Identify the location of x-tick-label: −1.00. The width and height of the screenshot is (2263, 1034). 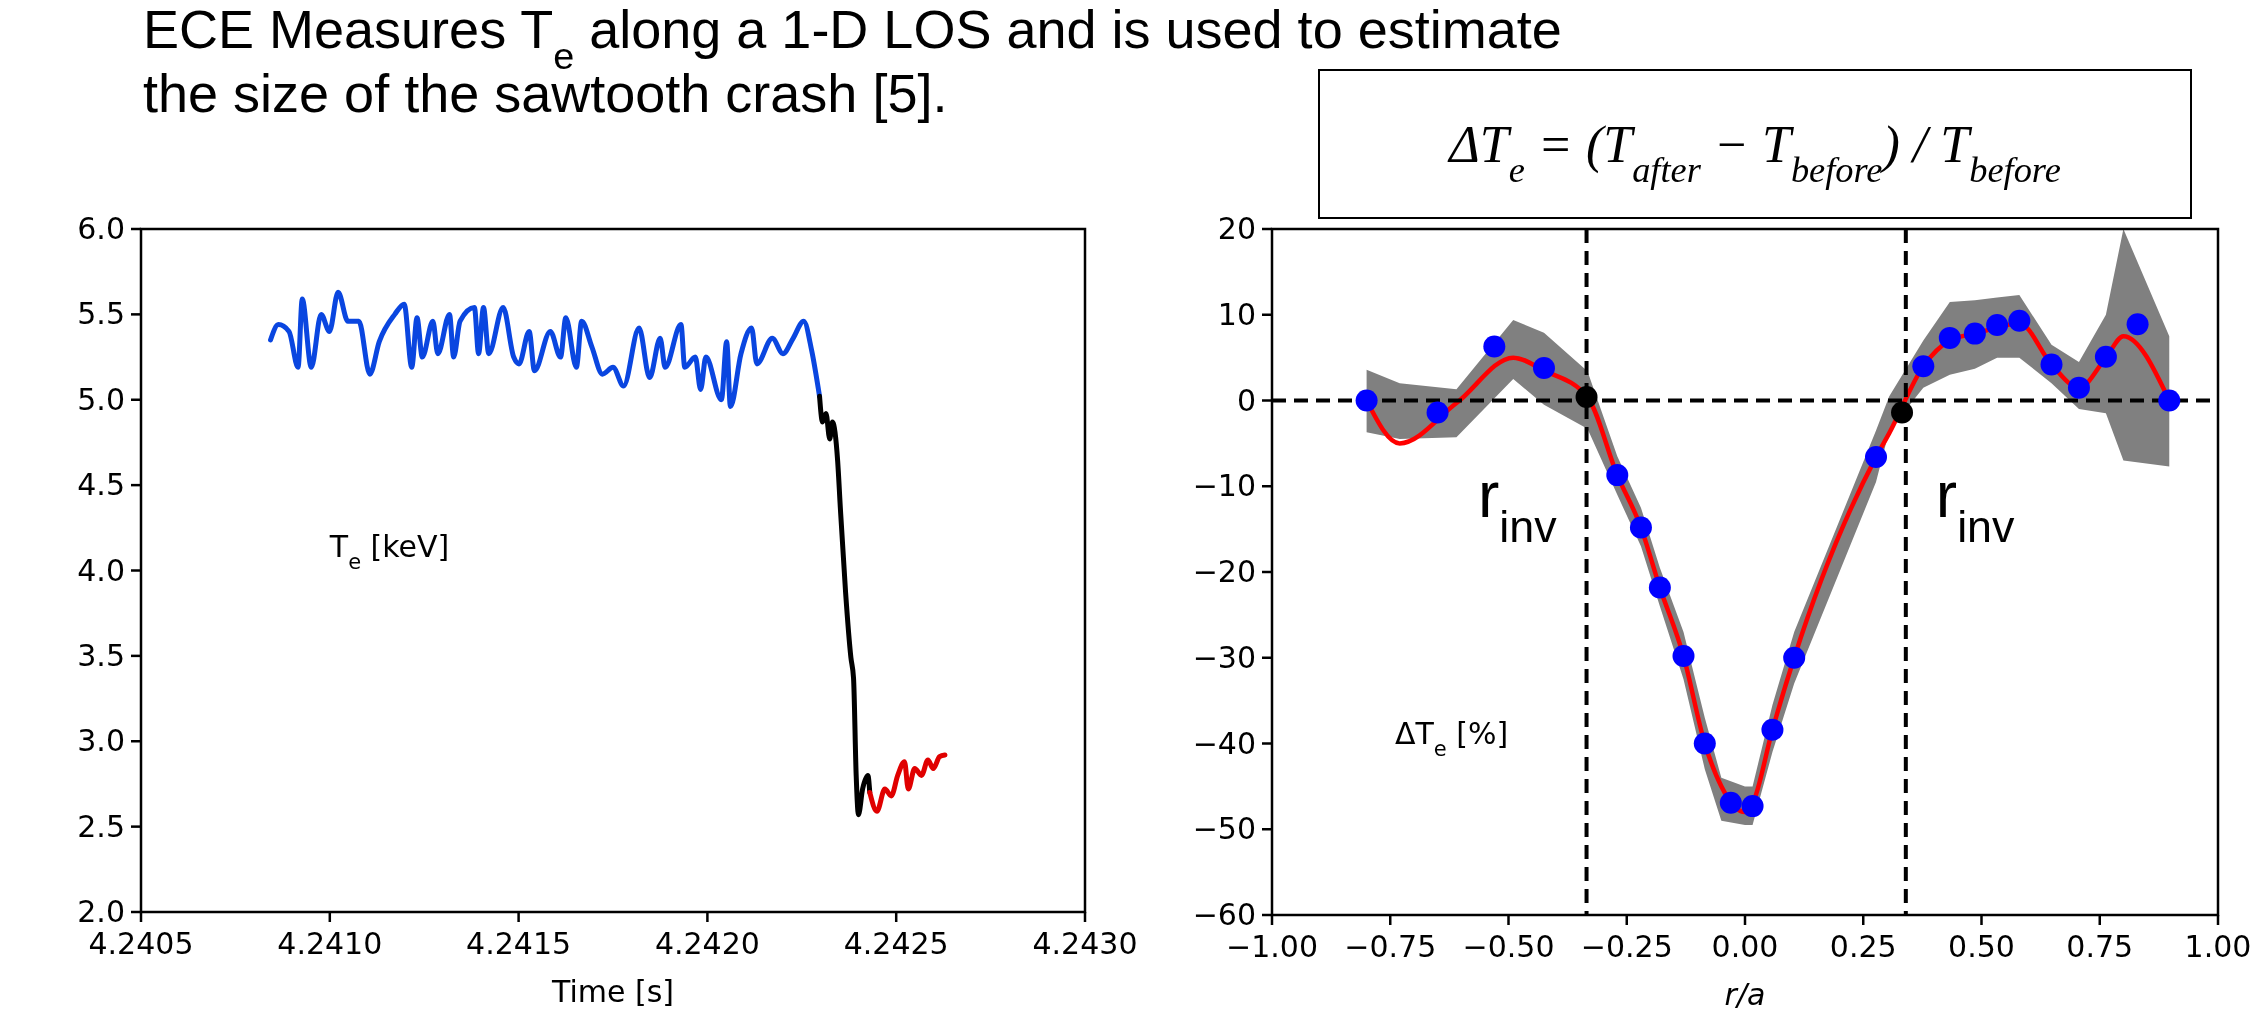
(1272, 946).